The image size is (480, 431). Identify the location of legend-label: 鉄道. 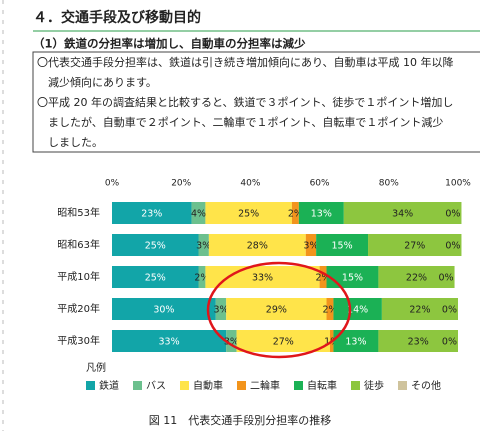
(109, 385).